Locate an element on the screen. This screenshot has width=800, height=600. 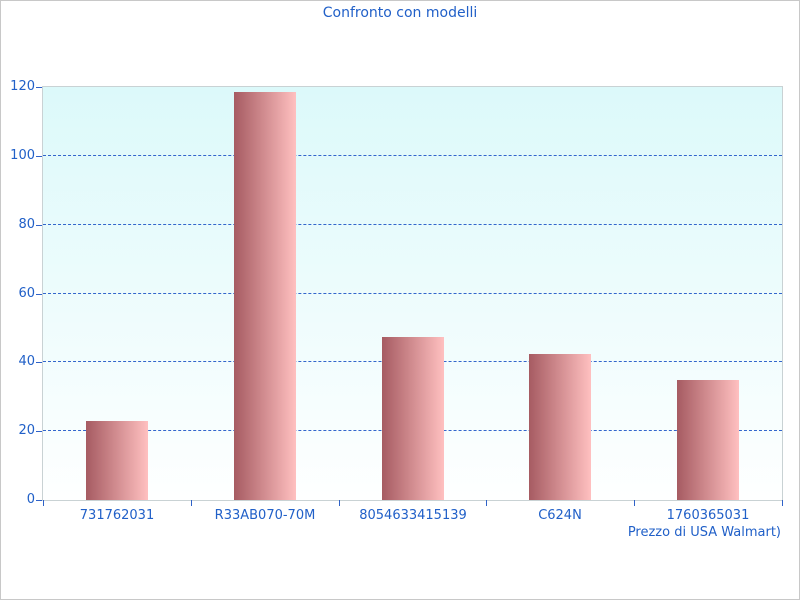
x-category-label-1760365031: 1760365031 is located at coordinates (708, 515).